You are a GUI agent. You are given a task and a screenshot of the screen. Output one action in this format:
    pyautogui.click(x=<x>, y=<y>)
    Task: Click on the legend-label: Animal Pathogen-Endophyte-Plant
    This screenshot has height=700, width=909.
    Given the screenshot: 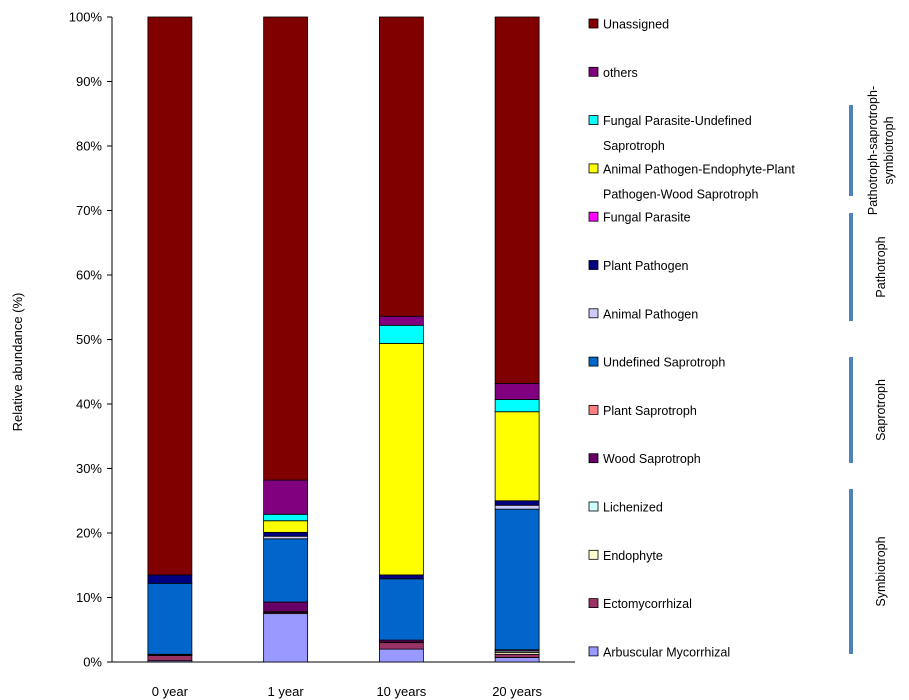 What is the action you would take?
    pyautogui.click(x=699, y=169)
    